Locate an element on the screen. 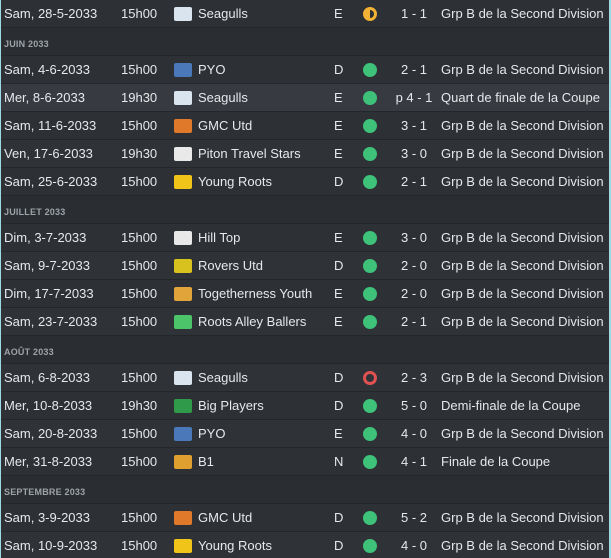 The height and width of the screenshot is (558, 611). score: 5 - 2 is located at coordinates (413, 517).